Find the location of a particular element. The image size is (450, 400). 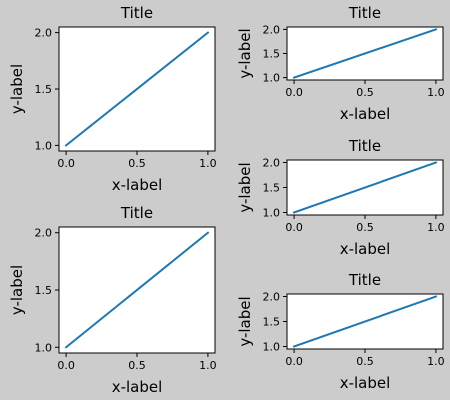

subplot-2: 0.0 0.5 1.0 1.0 1.5 2.0 Title x-label y-label is located at coordinates (340, 63).